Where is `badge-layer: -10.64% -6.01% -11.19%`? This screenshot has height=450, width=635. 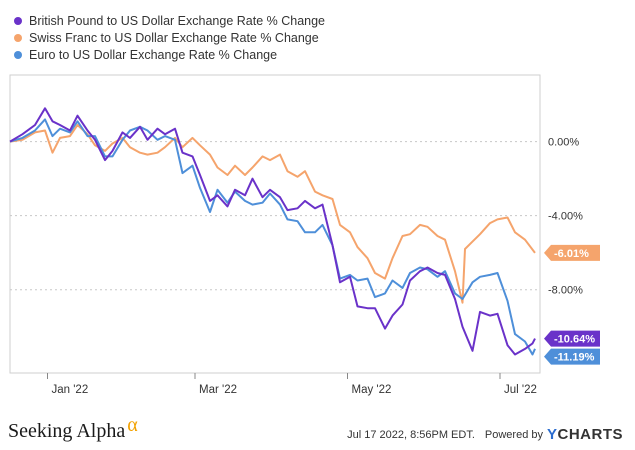 badge-layer: -10.64% -6.01% -11.19% is located at coordinates (572, 304).